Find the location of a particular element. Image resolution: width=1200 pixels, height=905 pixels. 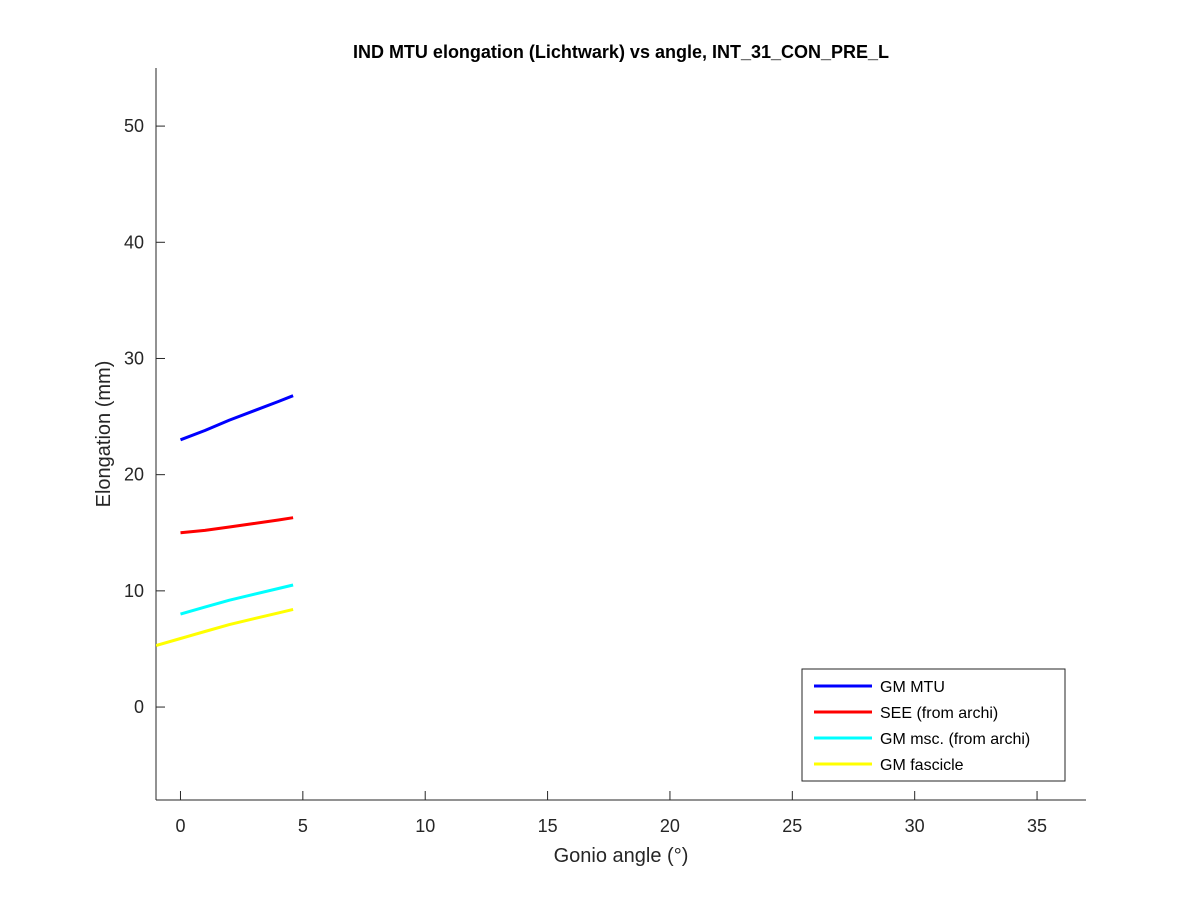

legend-entry-label: GM msc. (from archi) is located at coordinates (955, 739).